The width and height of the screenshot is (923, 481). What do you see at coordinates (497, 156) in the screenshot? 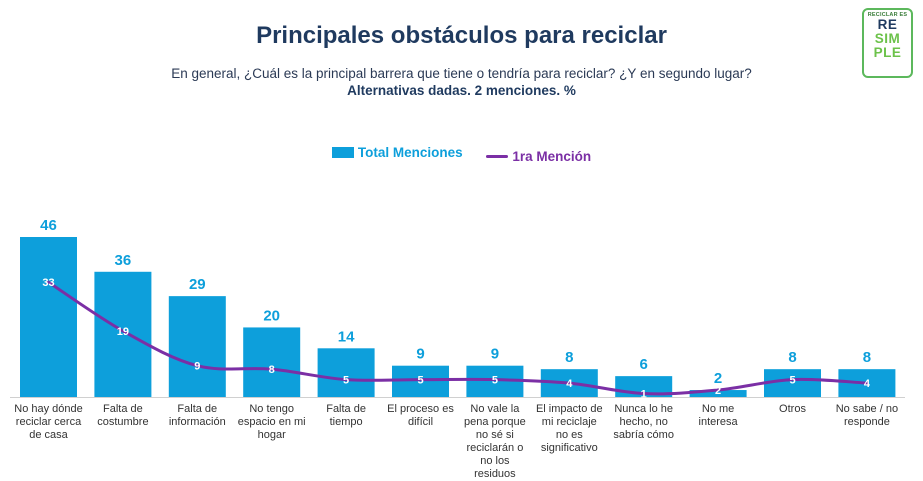
I see `legend-line-swatch` at bounding box center [497, 156].